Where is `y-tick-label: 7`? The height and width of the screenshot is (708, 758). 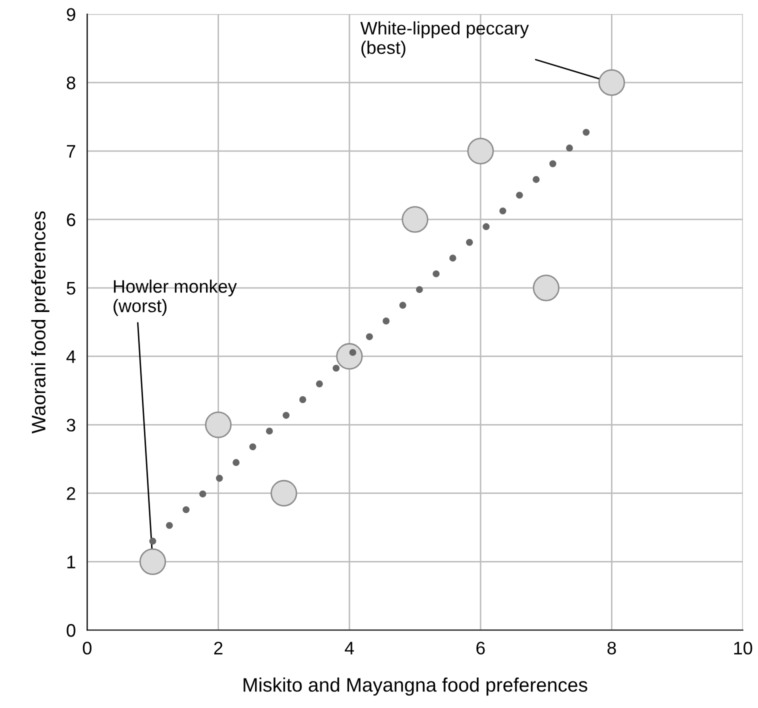
y-tick-label: 7 is located at coordinates (71, 151).